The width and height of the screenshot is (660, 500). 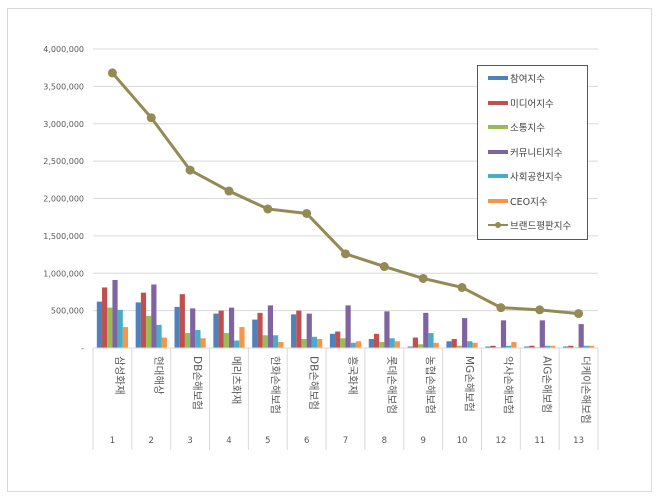 I want to click on legend-label: 참여지수, so click(x=527, y=79).